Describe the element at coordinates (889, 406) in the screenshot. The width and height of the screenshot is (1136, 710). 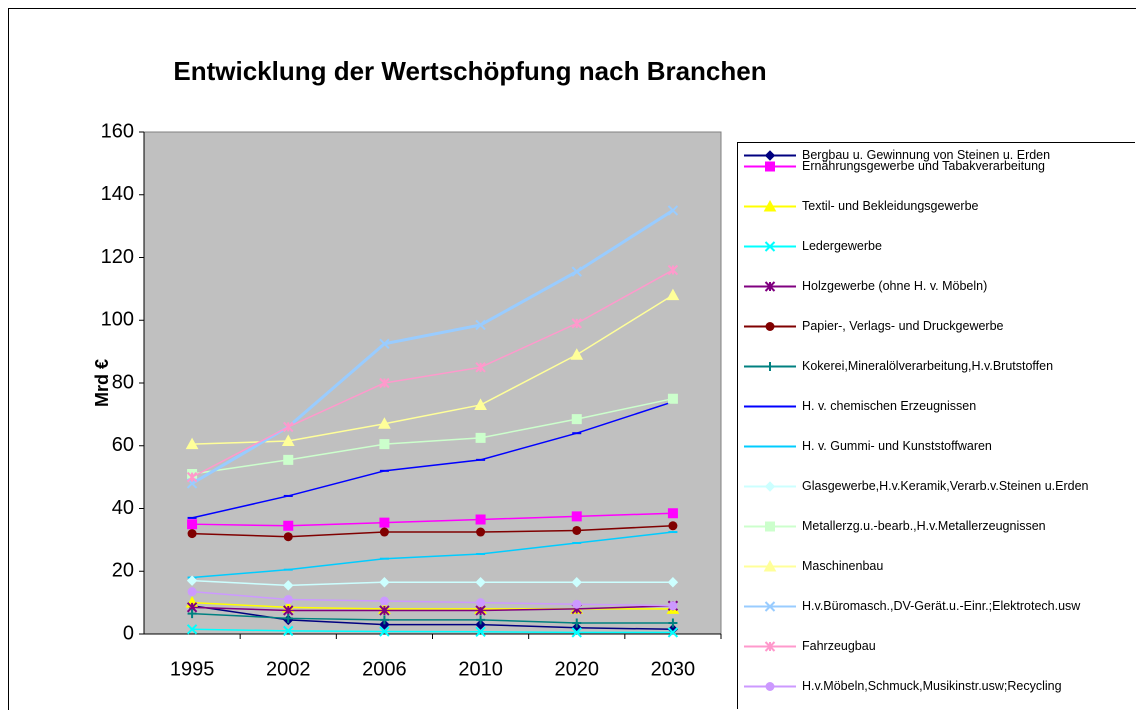
I see `legend-label: H. v. chemischen Erzeugnissen` at that location.